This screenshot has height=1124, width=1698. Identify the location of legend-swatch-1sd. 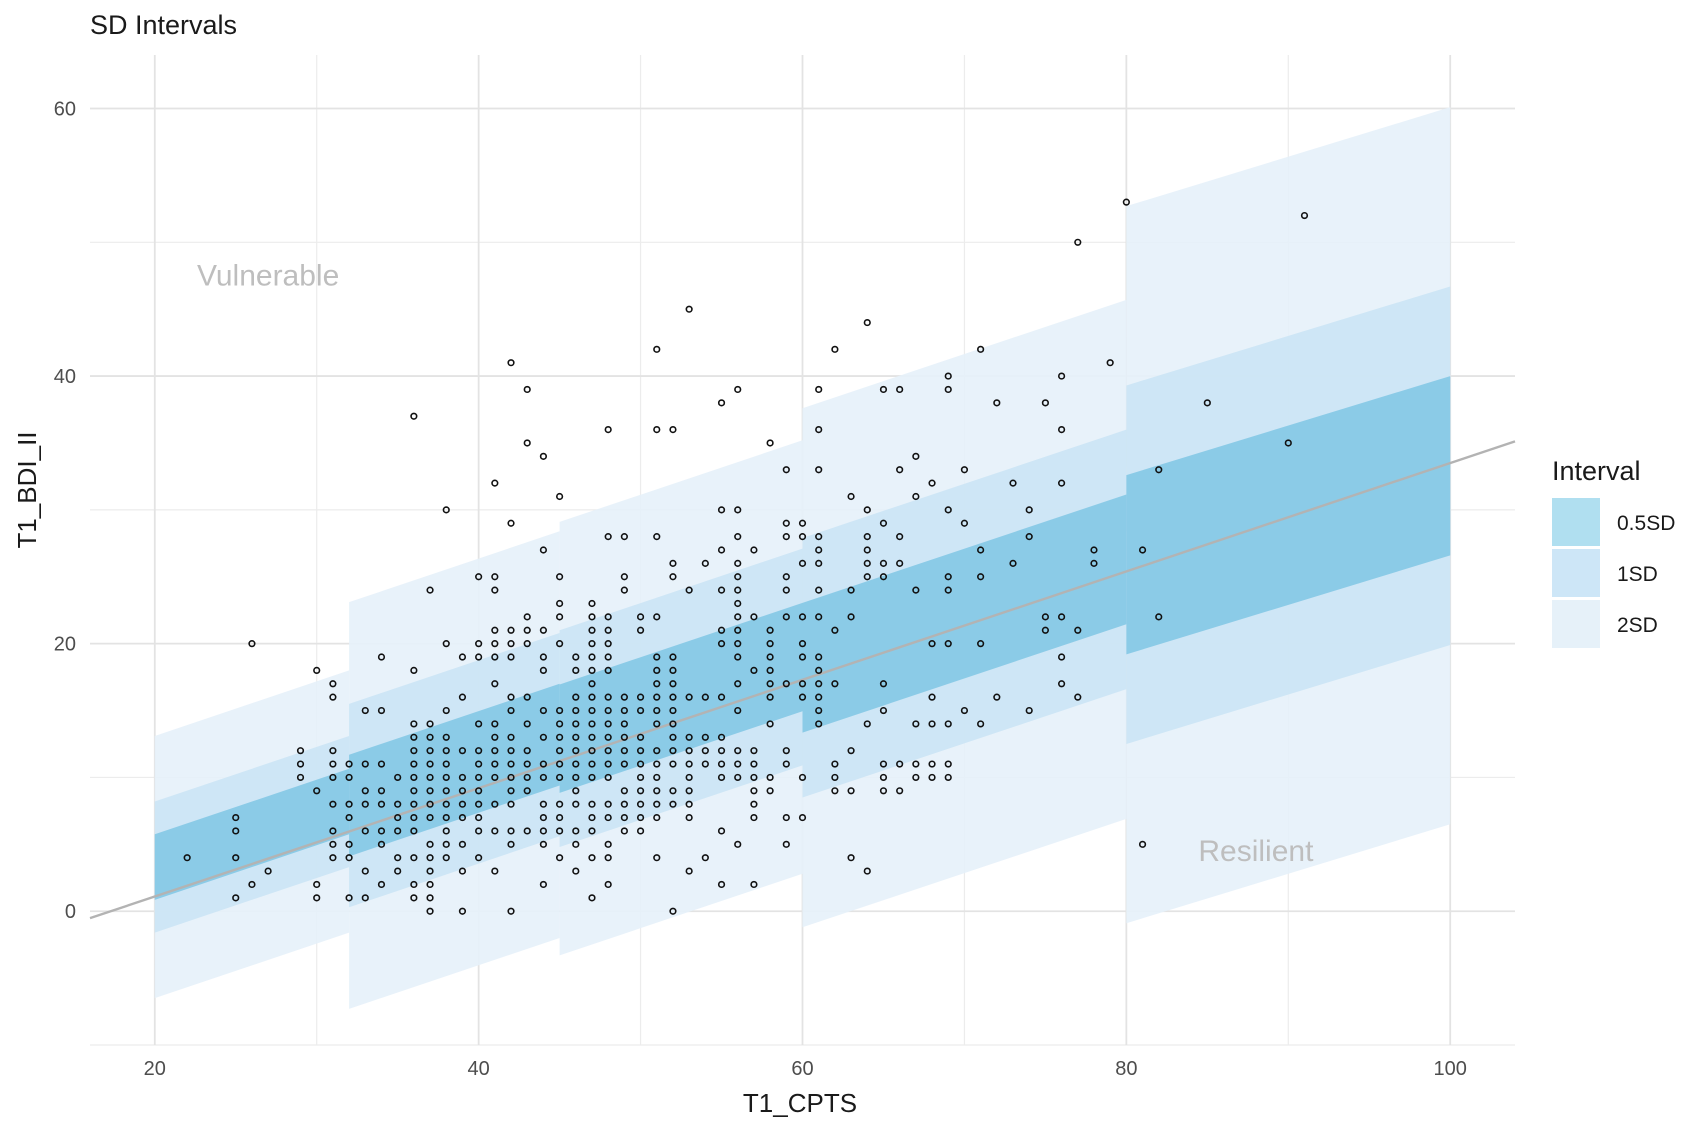
(1576, 573).